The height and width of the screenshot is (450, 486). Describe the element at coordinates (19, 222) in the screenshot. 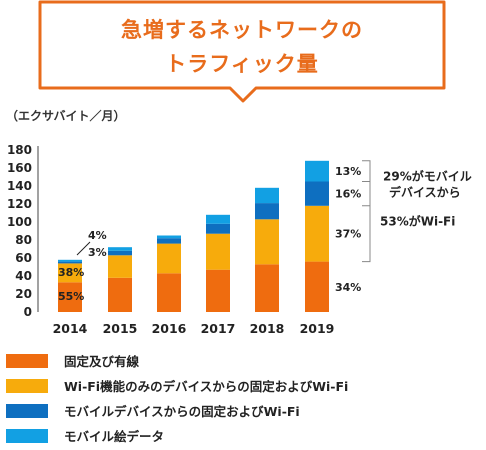

I see `y-tick-label: 100` at that location.